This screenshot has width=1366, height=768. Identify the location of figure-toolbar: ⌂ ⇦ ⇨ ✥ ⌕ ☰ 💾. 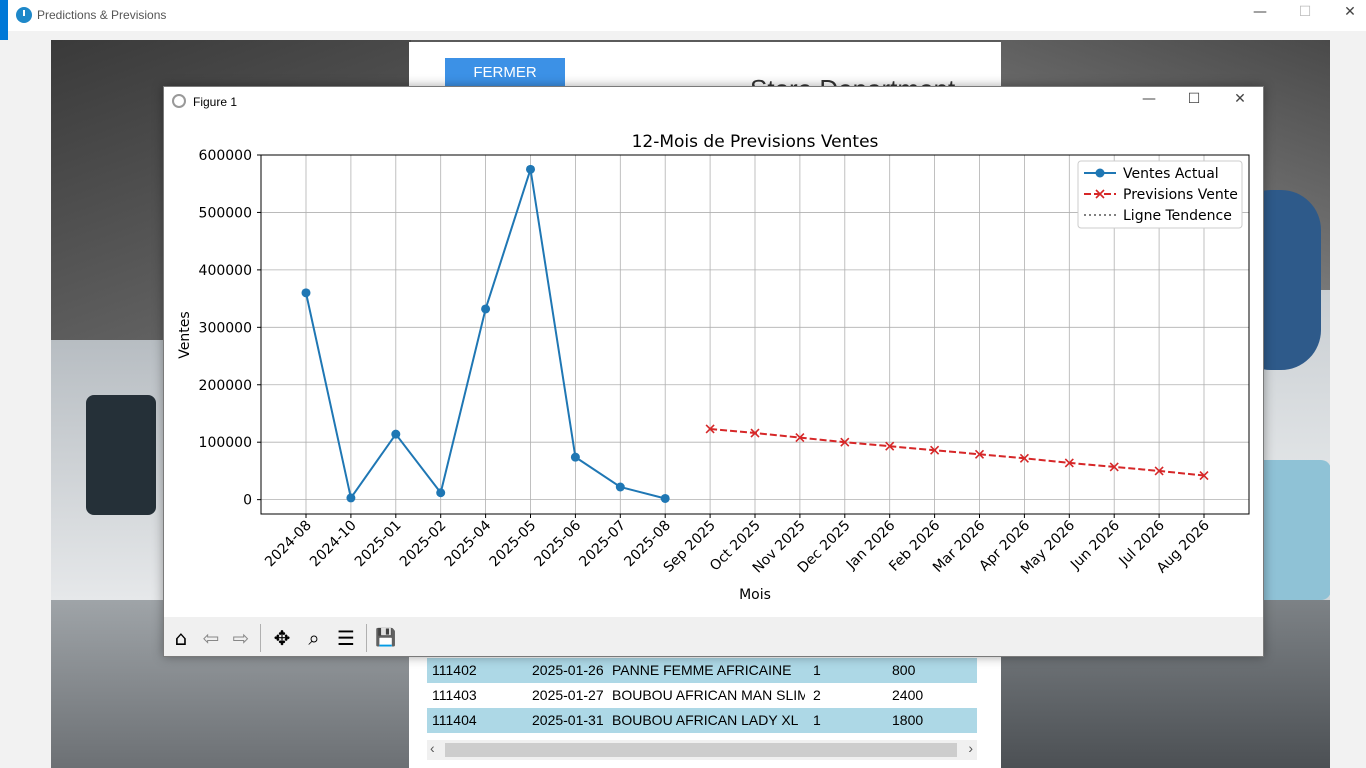
(713, 636).